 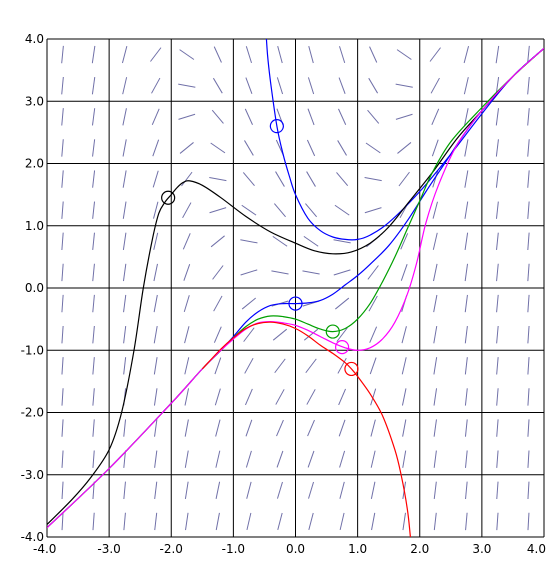 What do you see at coordinates (34, 226) in the screenshot?
I see `y-tick-label: 1.0` at bounding box center [34, 226].